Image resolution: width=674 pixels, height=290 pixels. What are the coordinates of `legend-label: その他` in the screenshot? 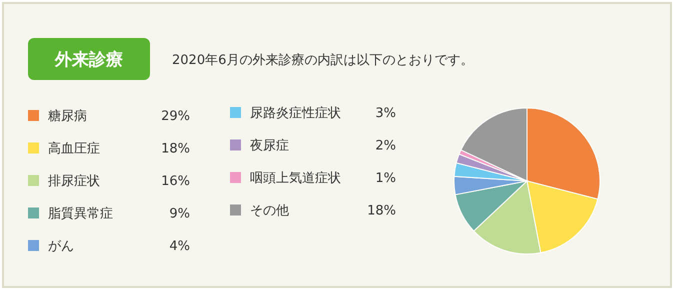 It's located at (269, 211).